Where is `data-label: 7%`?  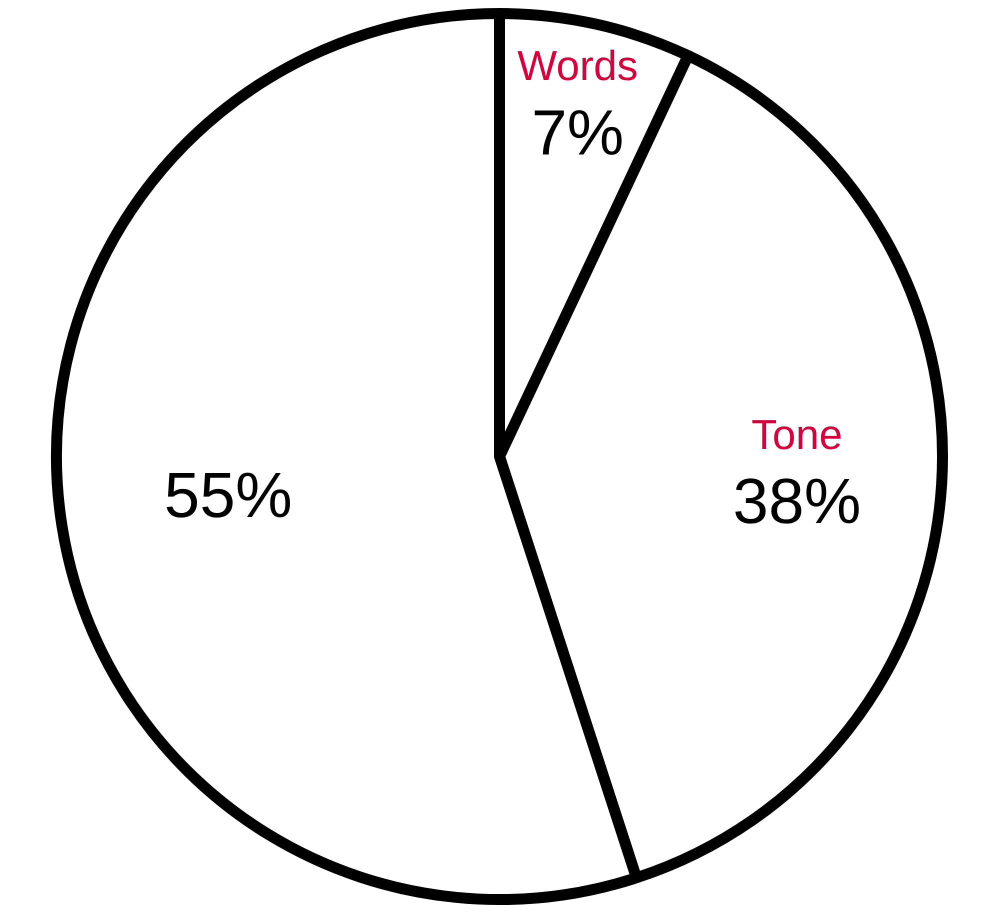
data-label: 7% is located at coordinates (577, 132).